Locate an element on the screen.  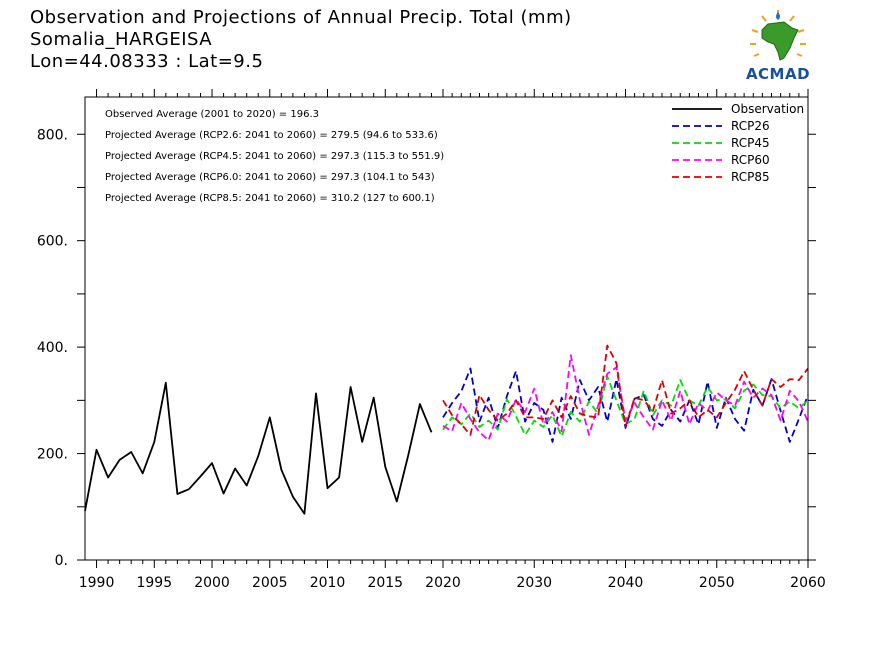
x-tick-label: 2040 is located at coordinates (626, 583).